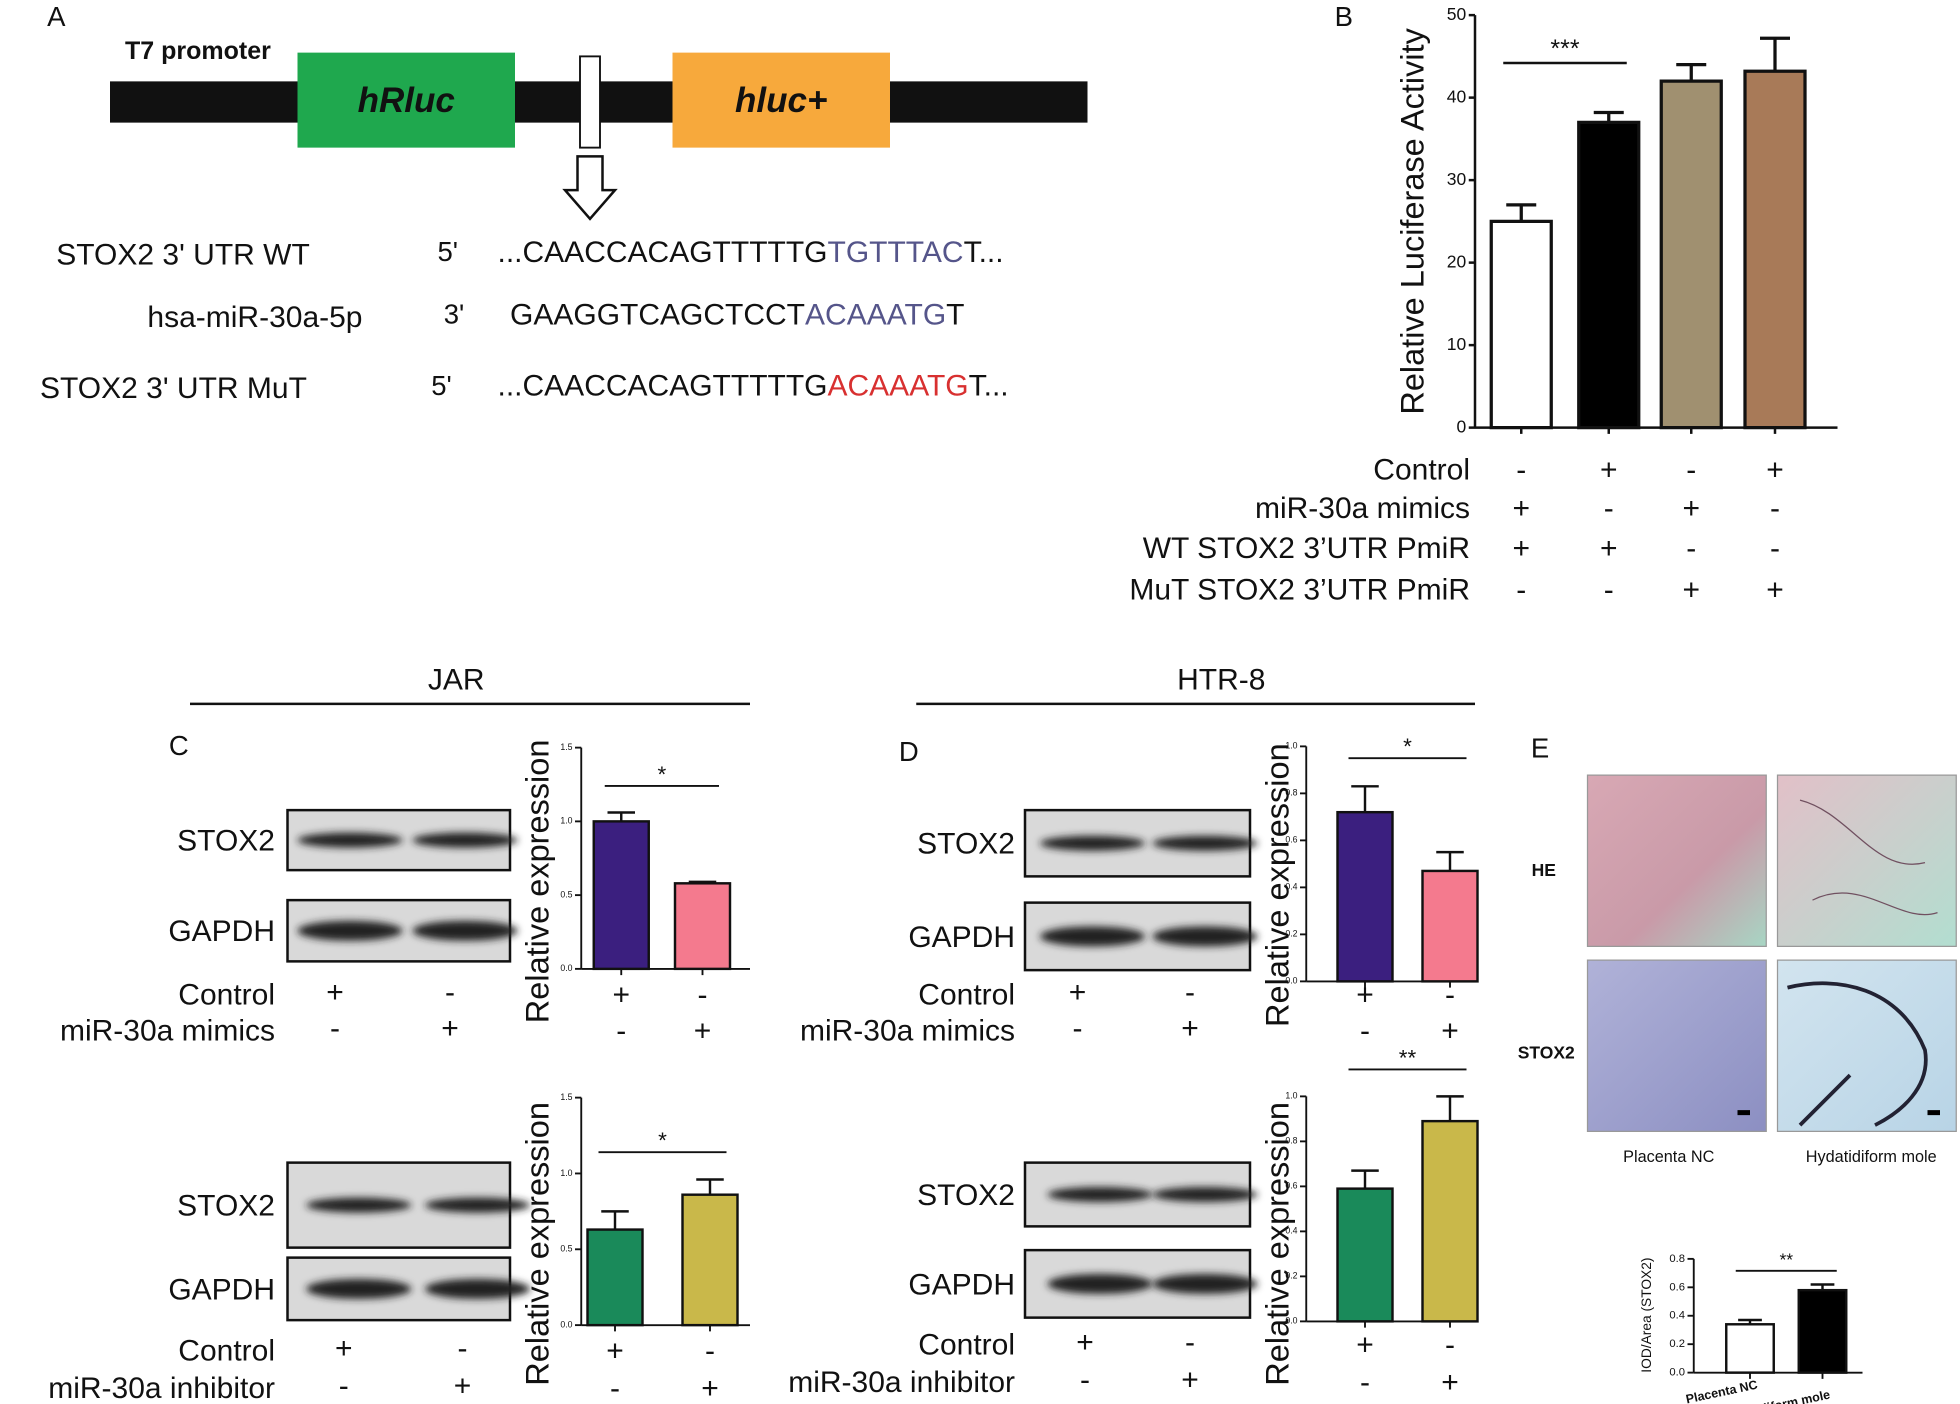 The height and width of the screenshot is (1404, 1960). Describe the element at coordinates (1457, 344) in the screenshot. I see `y-tick-label: 10` at that location.